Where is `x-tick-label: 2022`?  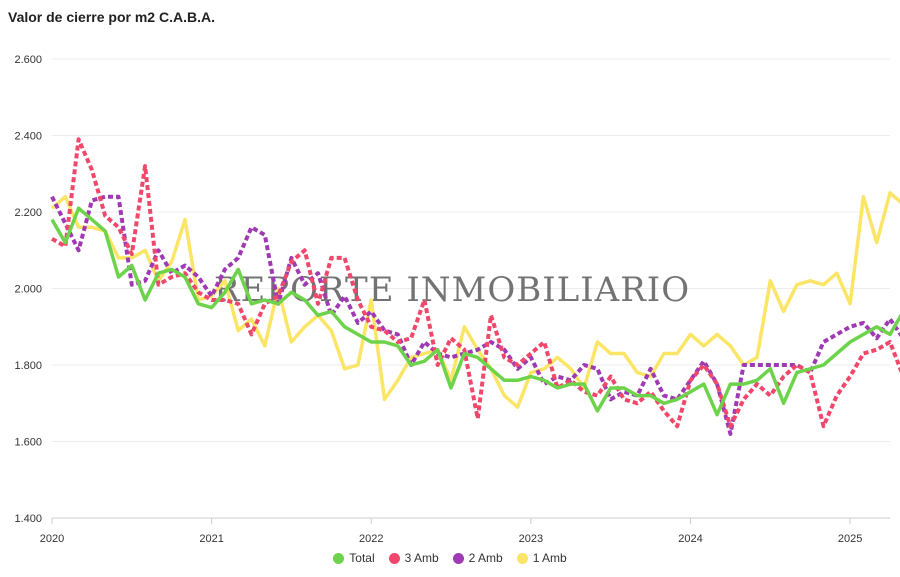
x-tick-label: 2022 is located at coordinates (371, 539).